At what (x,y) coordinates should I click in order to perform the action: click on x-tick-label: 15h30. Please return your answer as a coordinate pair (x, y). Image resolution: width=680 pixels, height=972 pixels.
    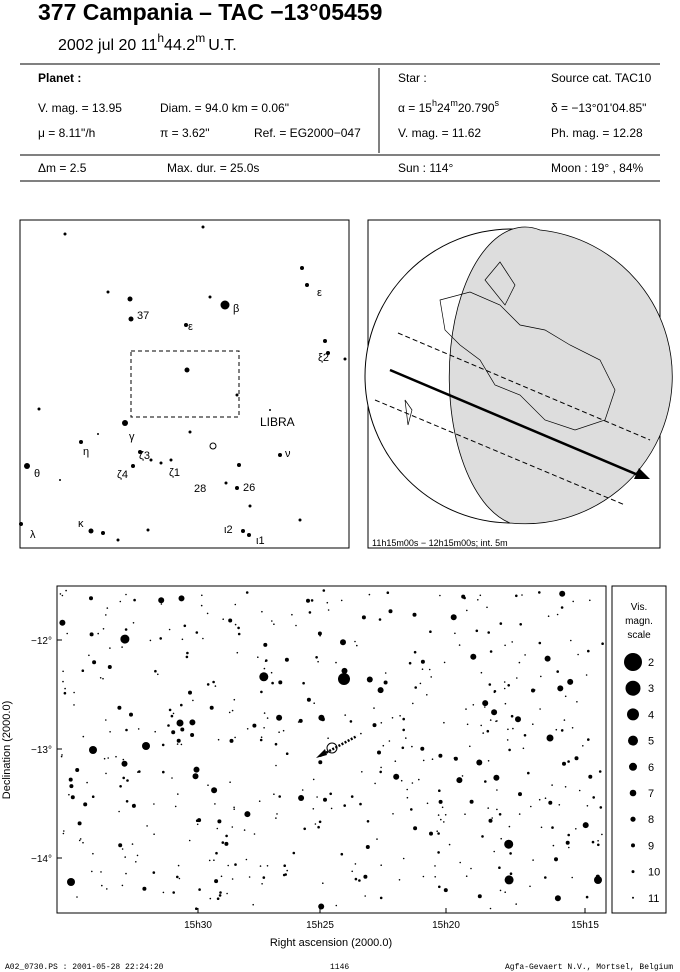
    Looking at the image, I should click on (198, 925).